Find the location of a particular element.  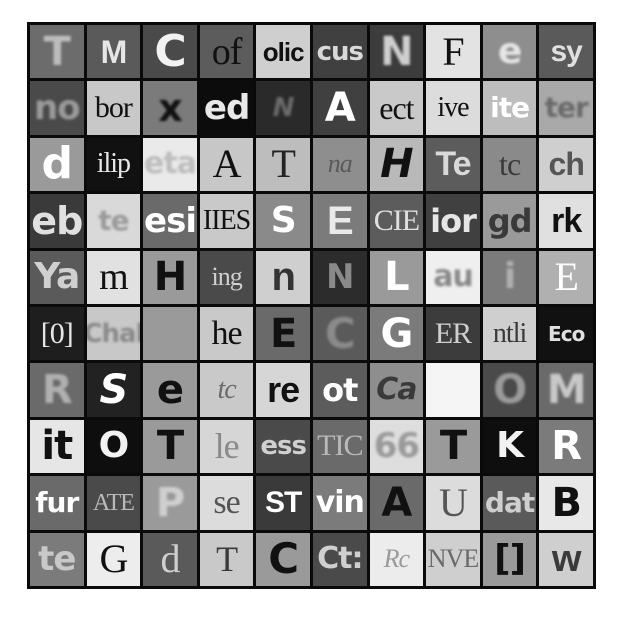

text-crop-tile: Te is located at coordinates (453, 164).